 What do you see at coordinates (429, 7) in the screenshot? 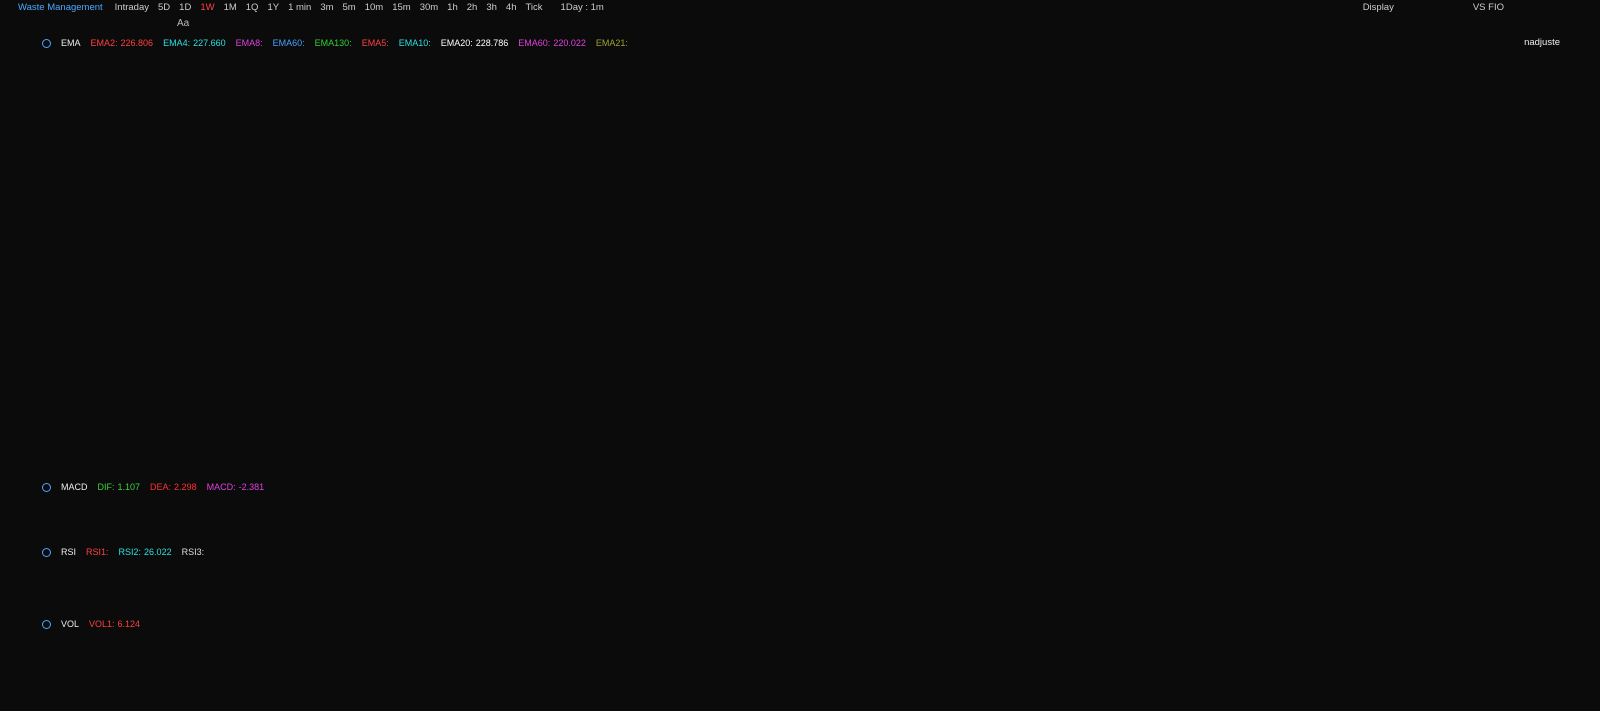
I see `period-button: 30m` at bounding box center [429, 7].